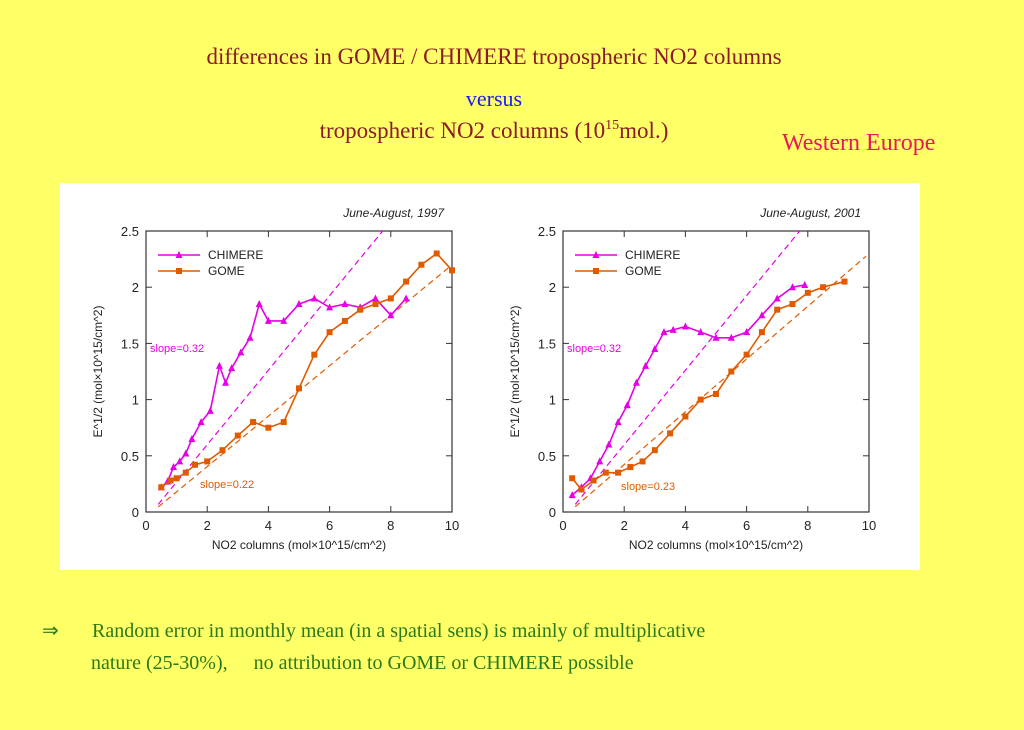 The image size is (1024, 730). Describe the element at coordinates (547, 456) in the screenshot. I see `y-tick-label: 0.5` at that location.